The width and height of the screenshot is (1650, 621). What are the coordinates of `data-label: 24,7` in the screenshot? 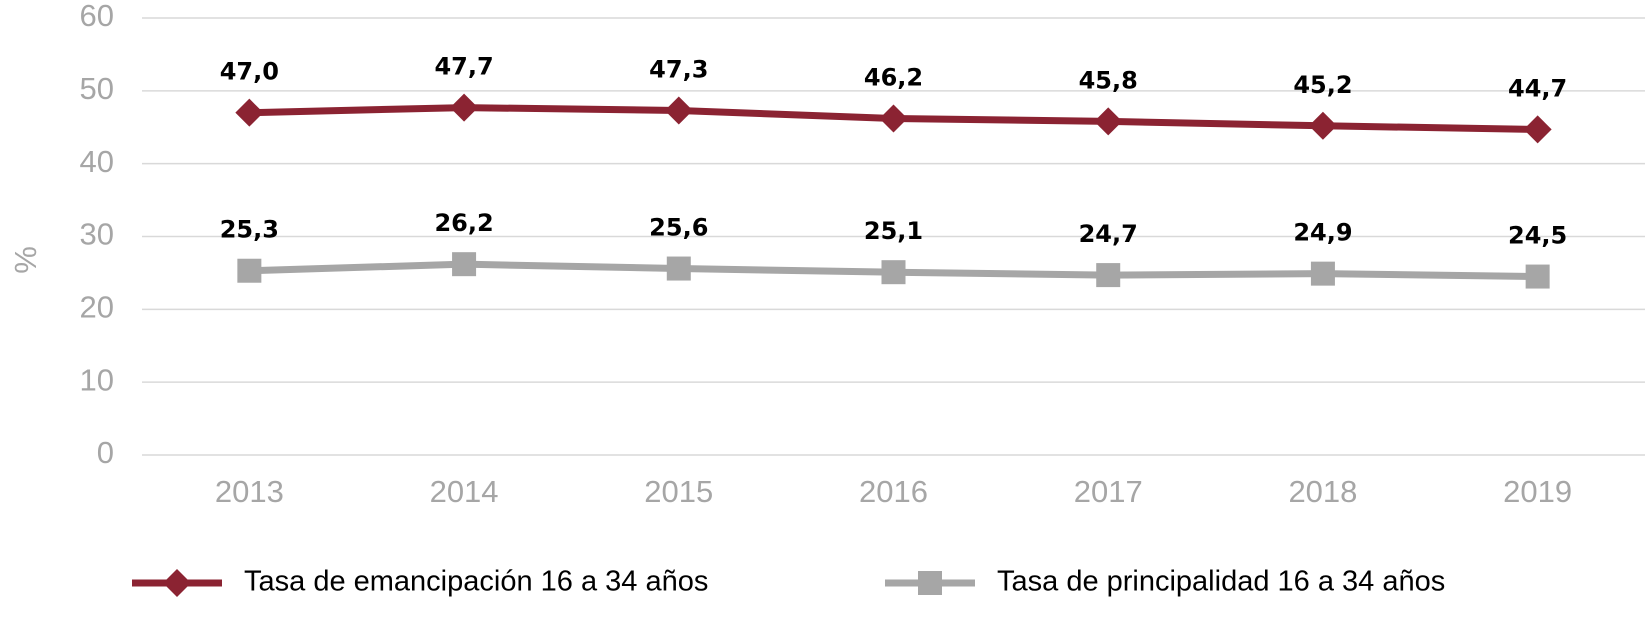 It's located at (1108, 234).